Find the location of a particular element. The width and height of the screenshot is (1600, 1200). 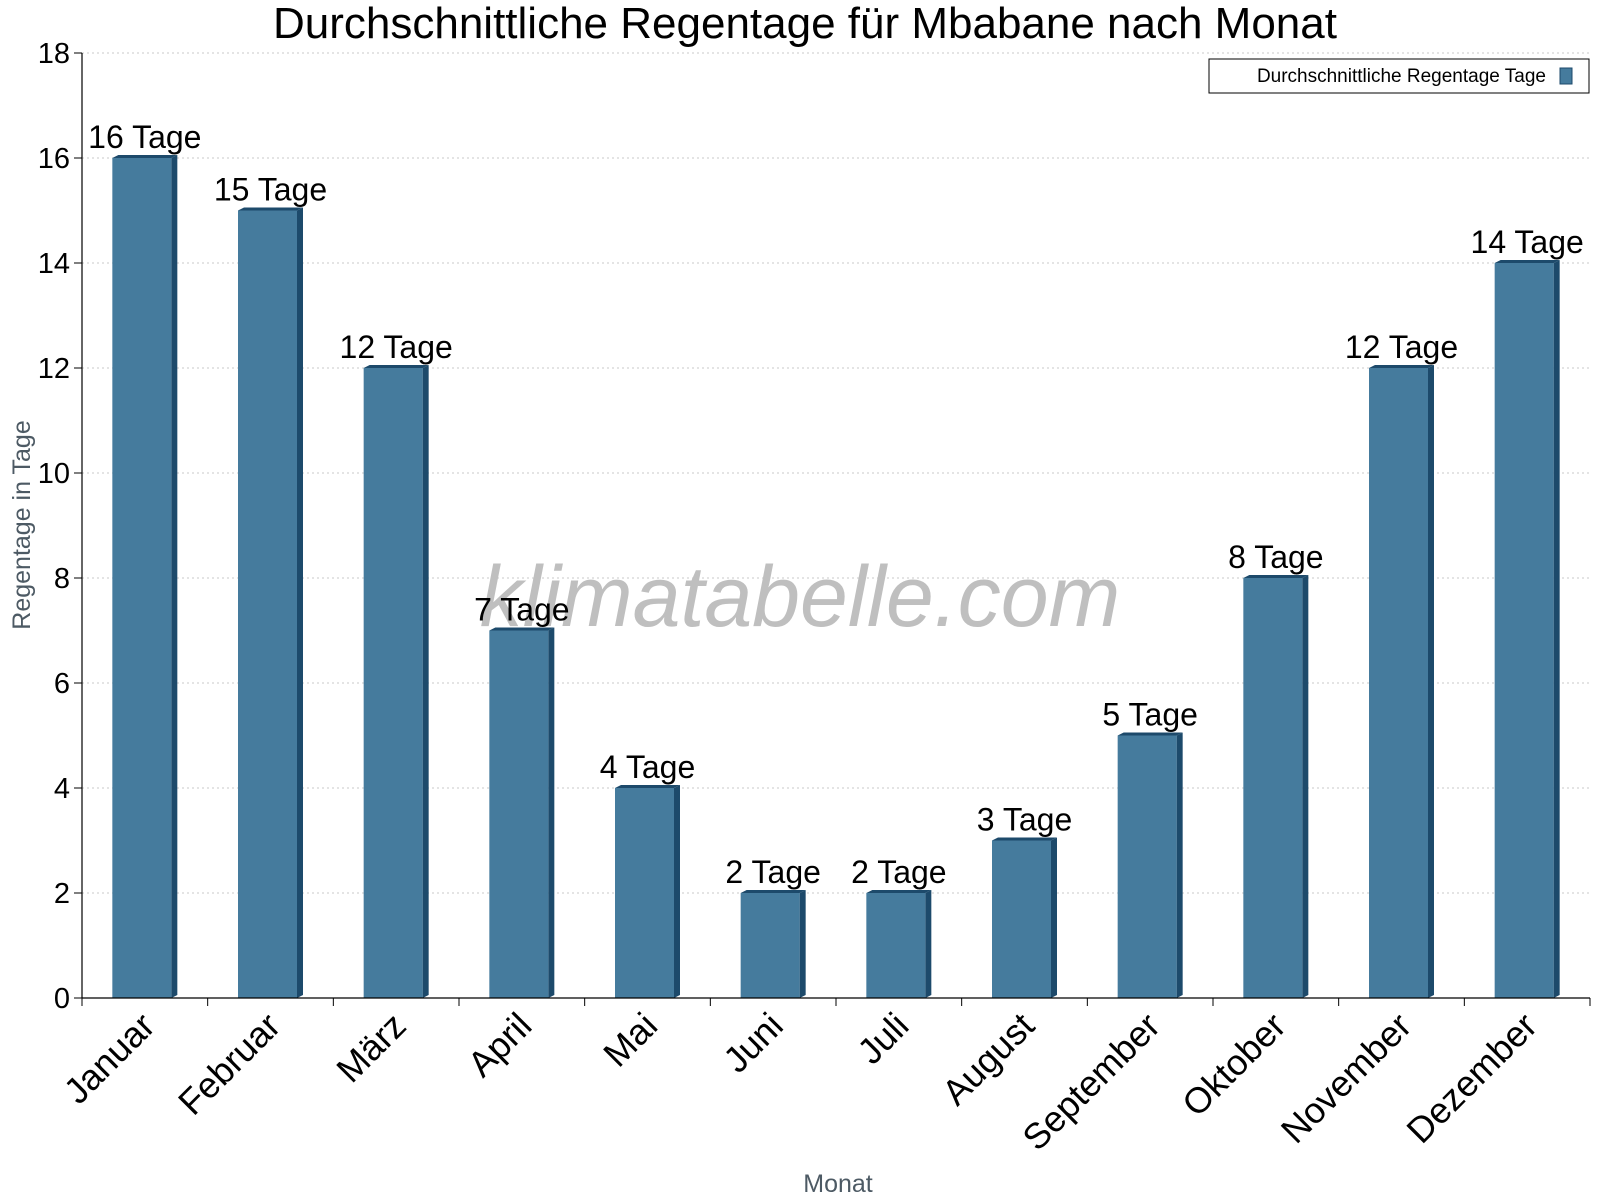

x-axis-label: Monat is located at coordinates (838, 1184).